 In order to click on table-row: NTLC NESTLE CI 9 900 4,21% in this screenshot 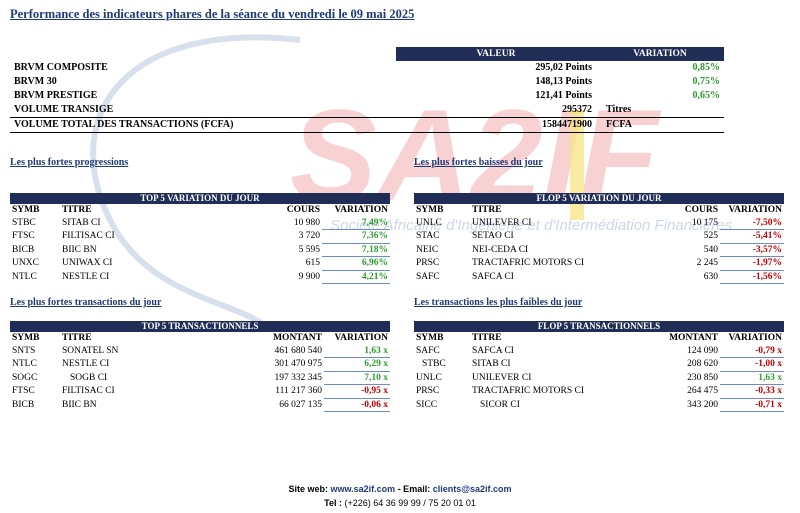, I will do `click(200, 277)`.